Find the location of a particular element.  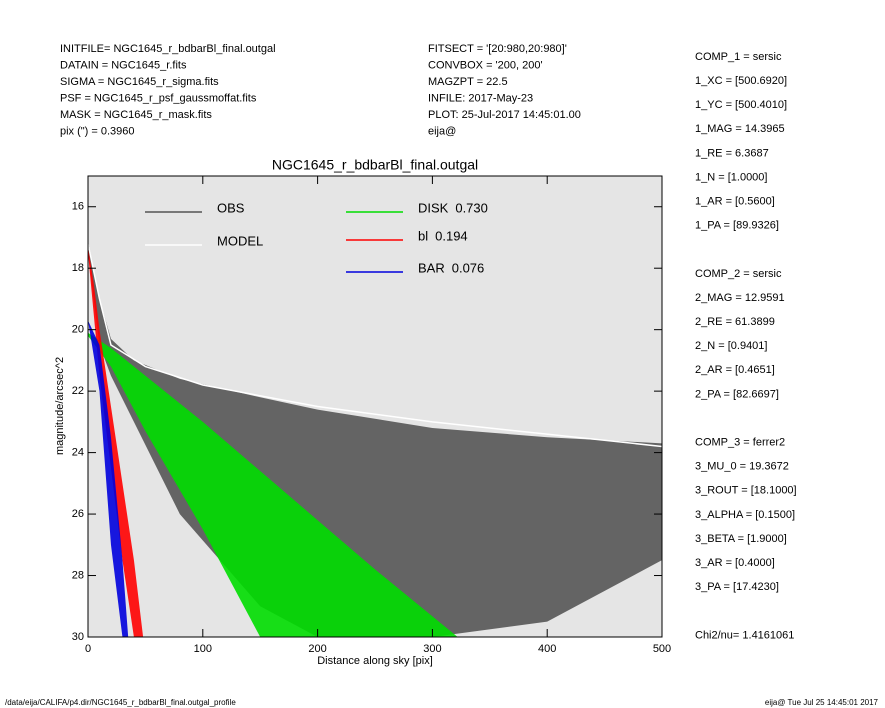

info-line: FITSECT = '[20:980,20:980]' is located at coordinates (497, 49).